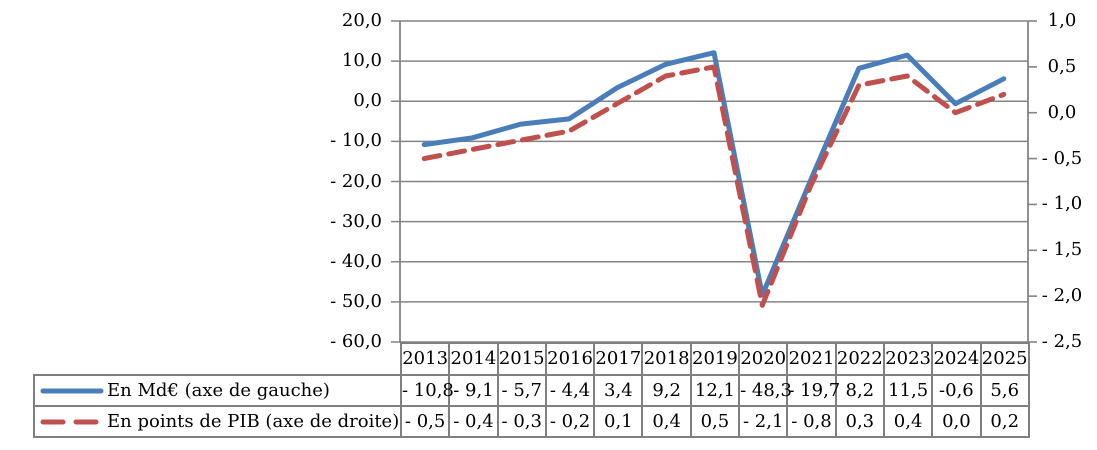 The width and height of the screenshot is (1097, 450). Describe the element at coordinates (72, 390) in the screenshot. I see `legend-solid-line-icon` at that location.